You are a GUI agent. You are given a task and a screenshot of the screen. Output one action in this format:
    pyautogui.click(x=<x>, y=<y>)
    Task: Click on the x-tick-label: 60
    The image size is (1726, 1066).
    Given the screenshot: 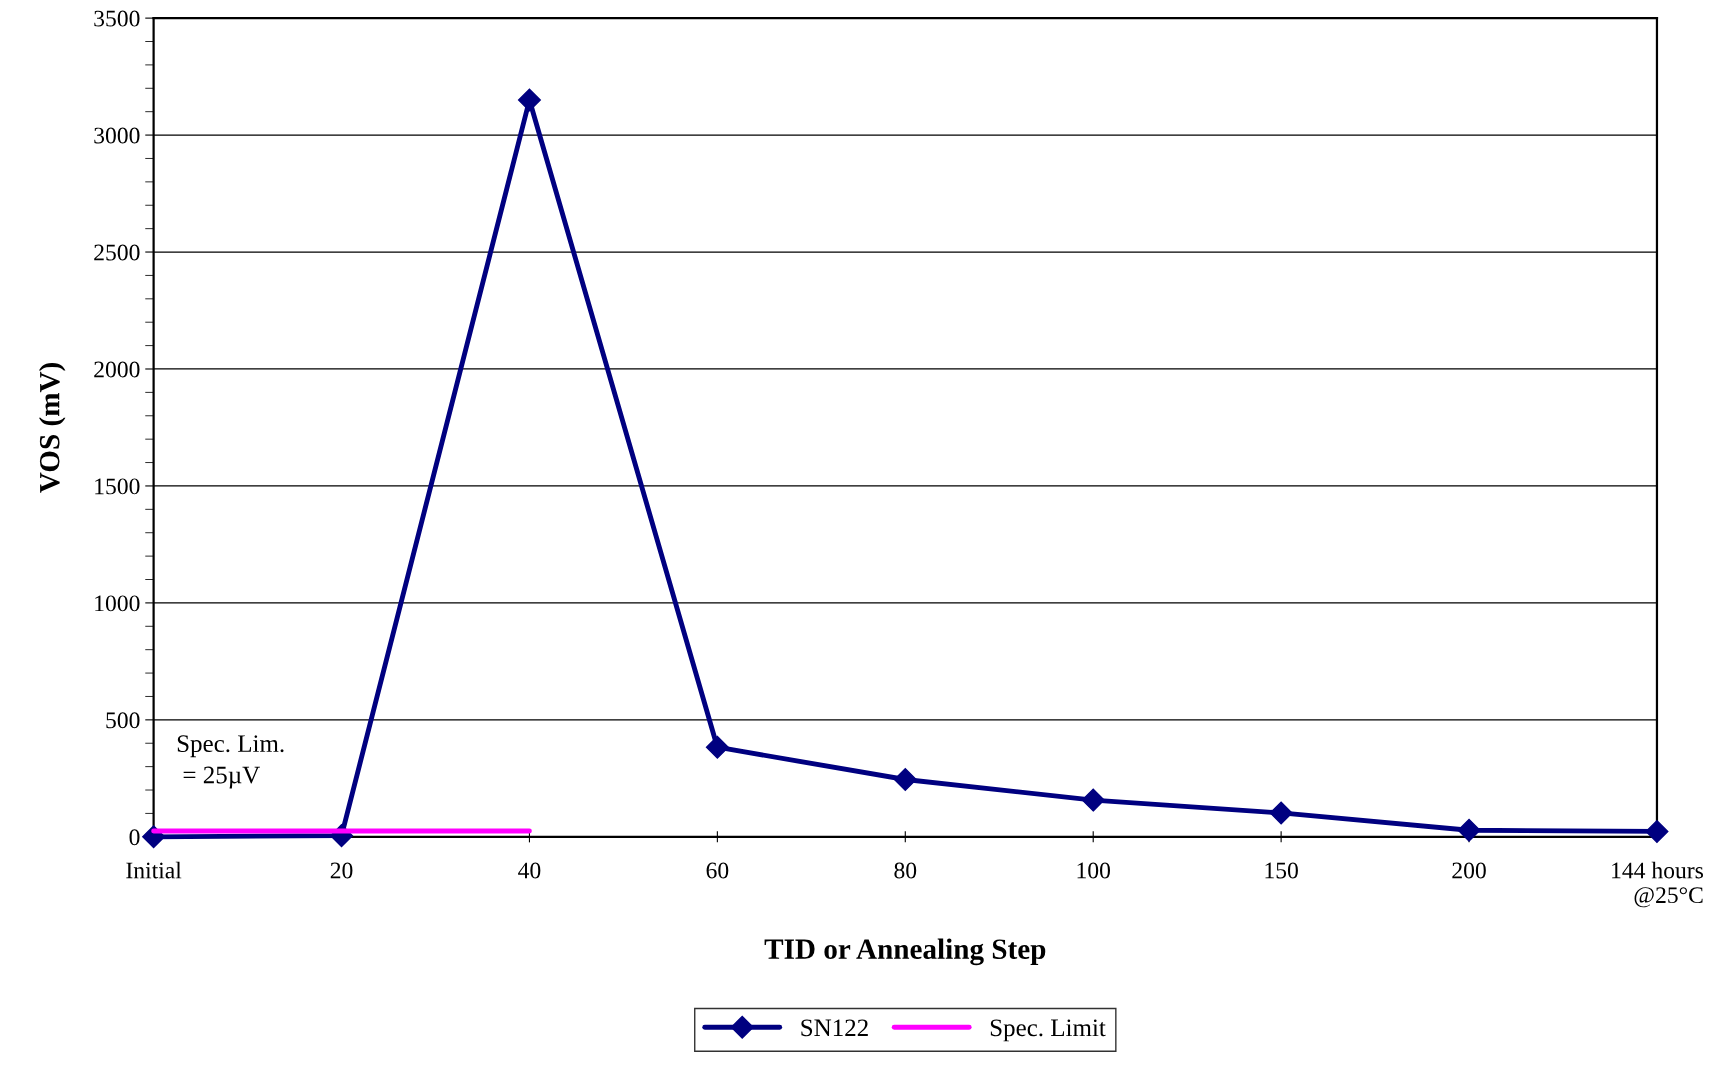 What is the action you would take?
    pyautogui.click(x=717, y=870)
    